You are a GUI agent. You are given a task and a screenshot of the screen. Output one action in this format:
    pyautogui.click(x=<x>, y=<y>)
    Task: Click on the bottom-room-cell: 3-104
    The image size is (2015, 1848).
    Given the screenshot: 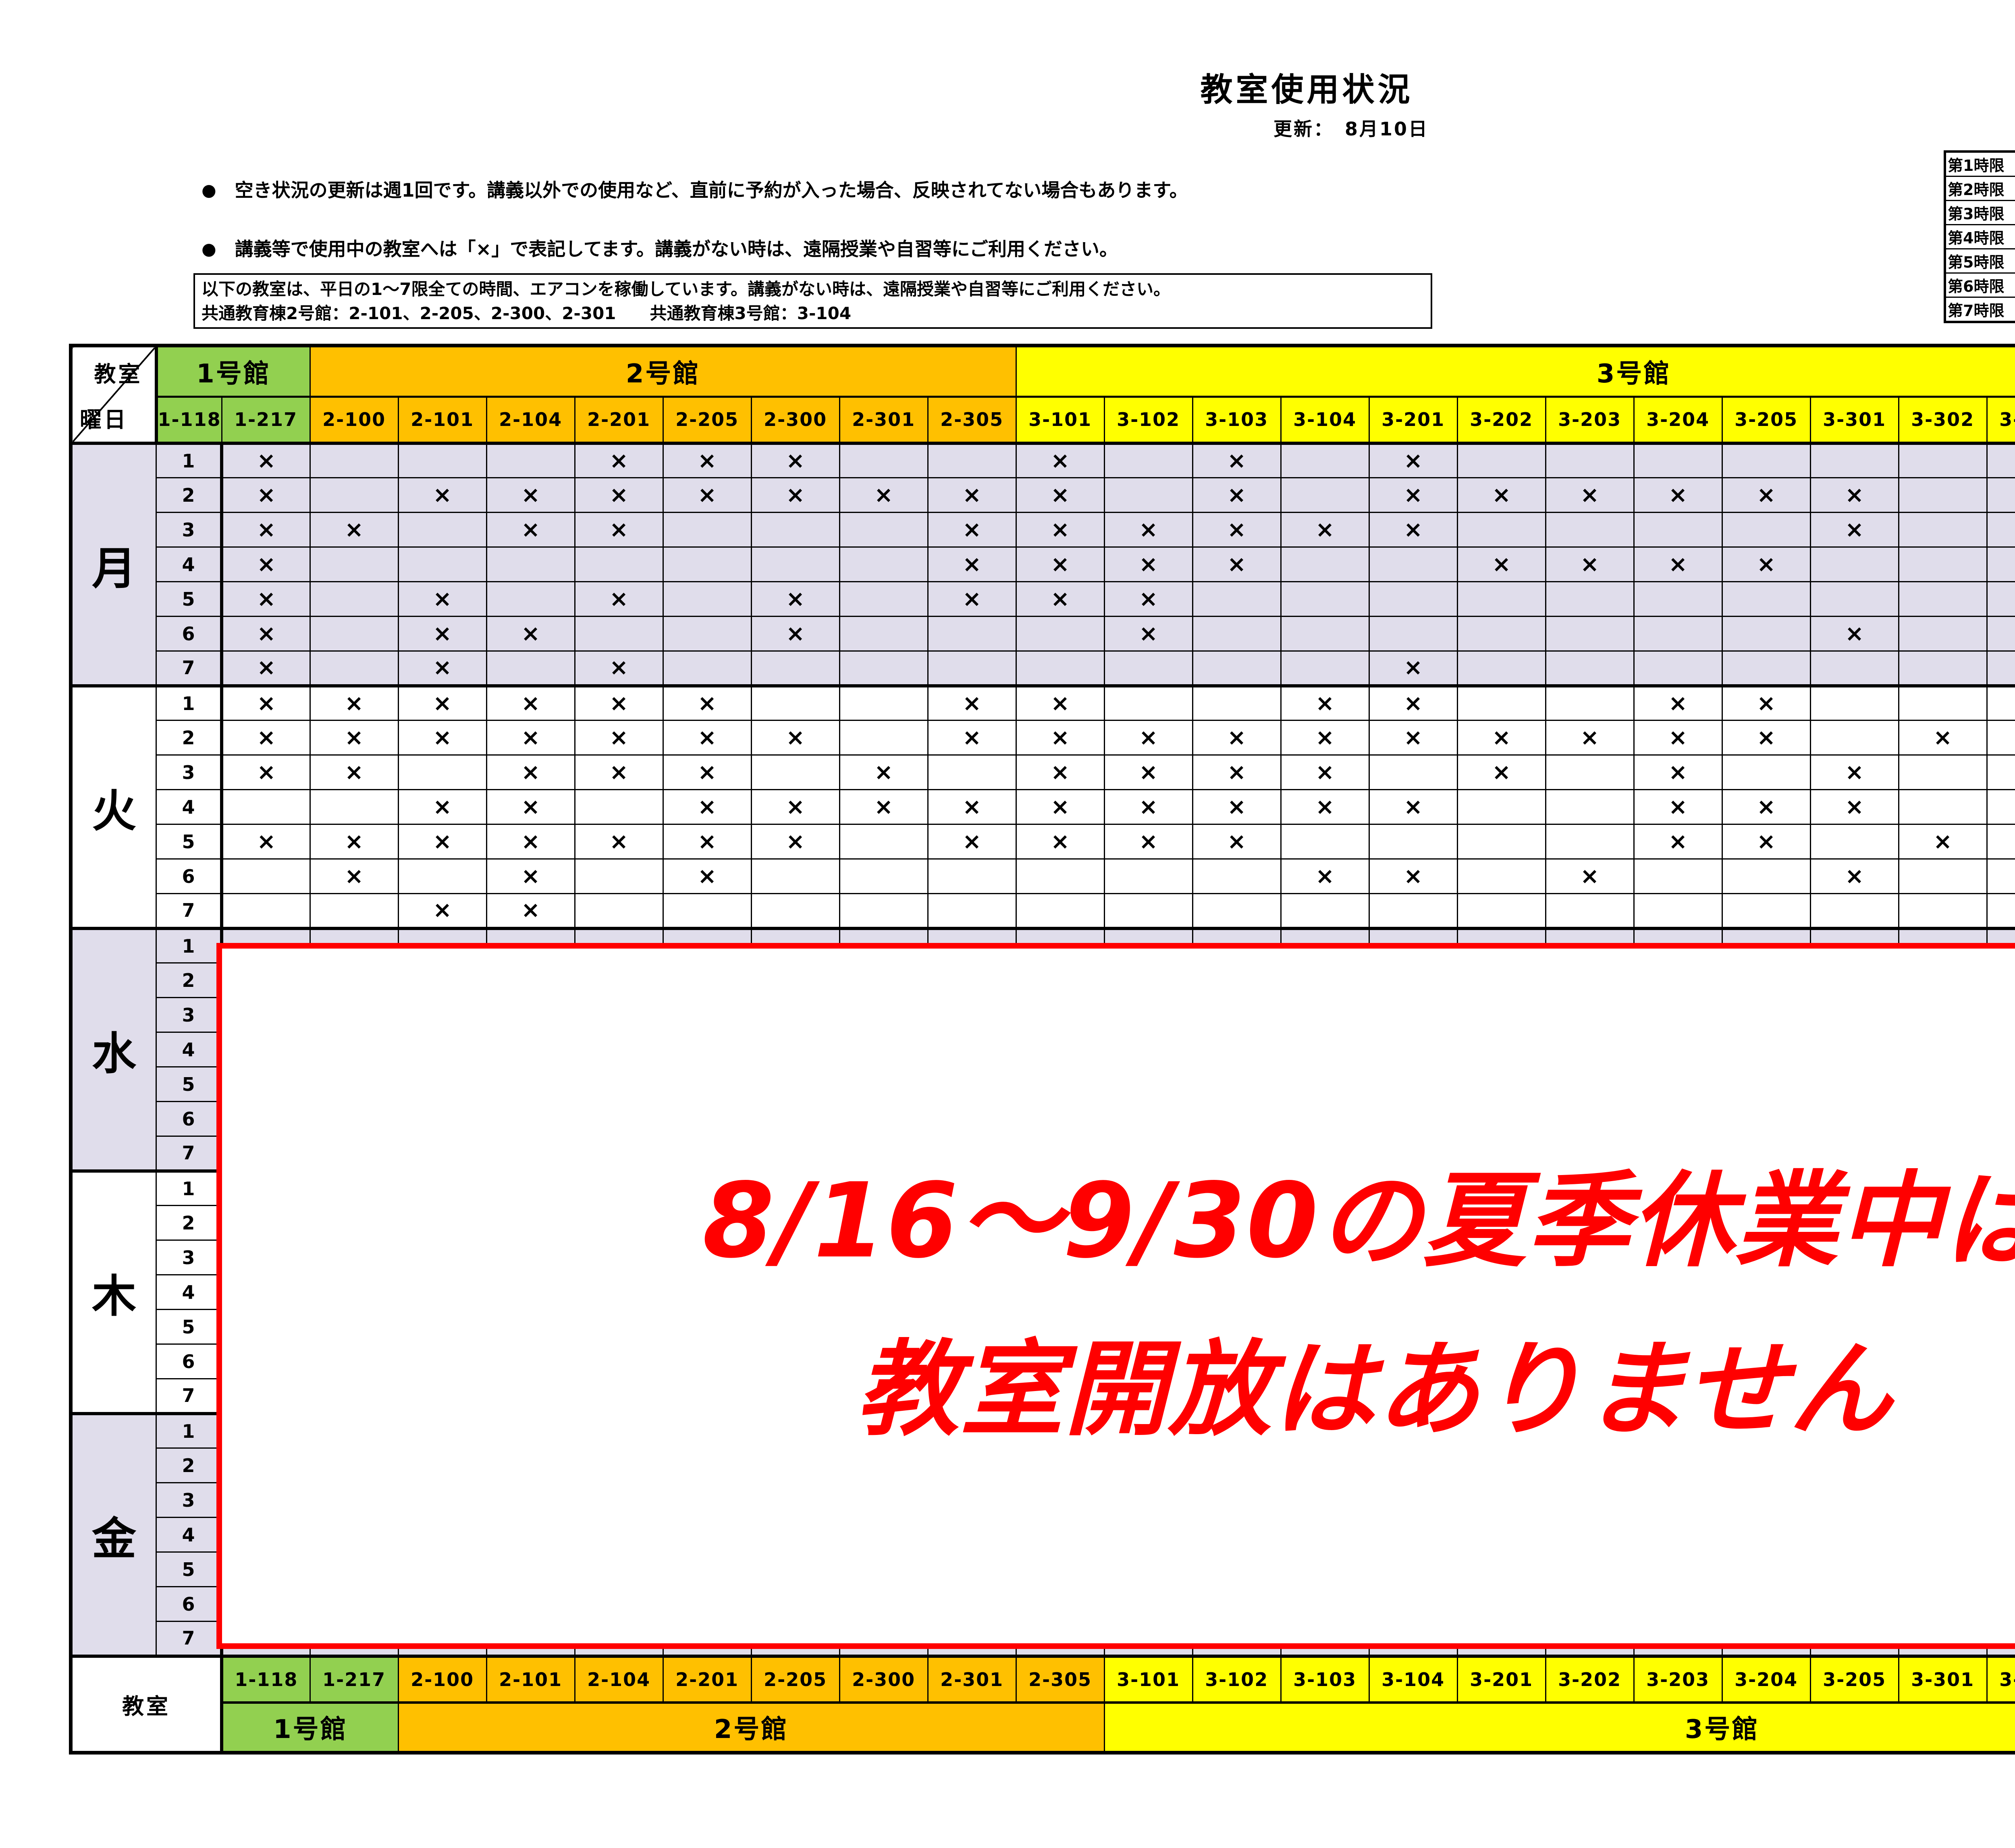 What is the action you would take?
    pyautogui.click(x=1413, y=1678)
    